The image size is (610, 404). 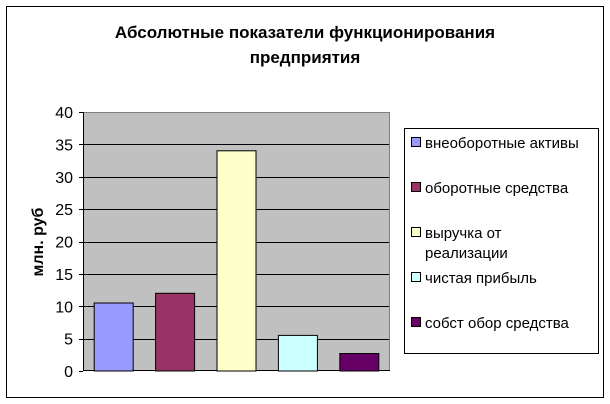 I want to click on y-tick-label: 25, so click(x=64, y=210).